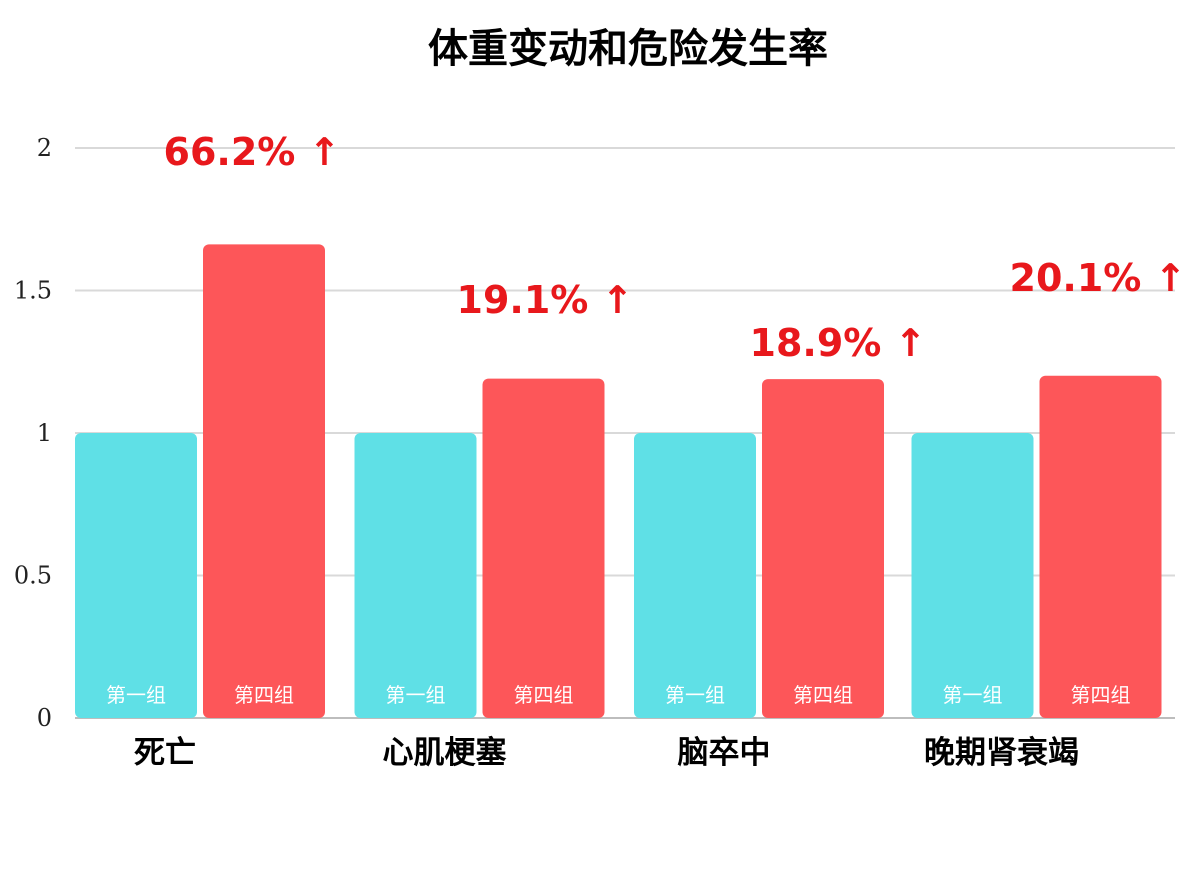 The width and height of the screenshot is (1189, 874). Describe the element at coordinates (252, 152) in the screenshot. I see `increase-annotation: 66.2% ↑` at that location.